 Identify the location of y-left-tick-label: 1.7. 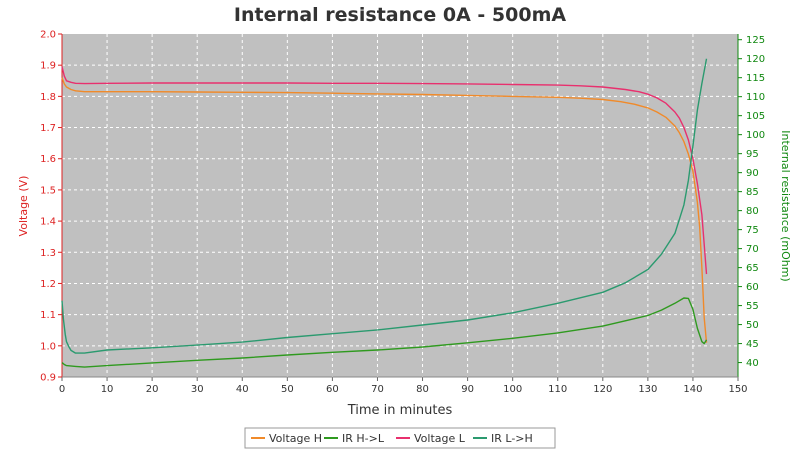
(48, 128).